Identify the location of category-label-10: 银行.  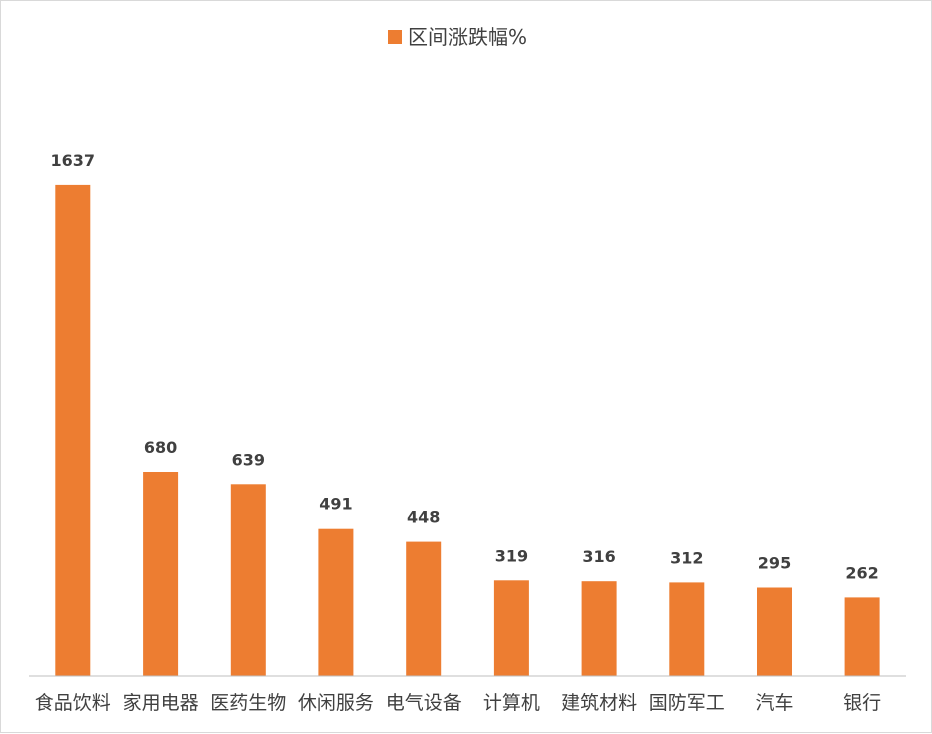
(862, 703).